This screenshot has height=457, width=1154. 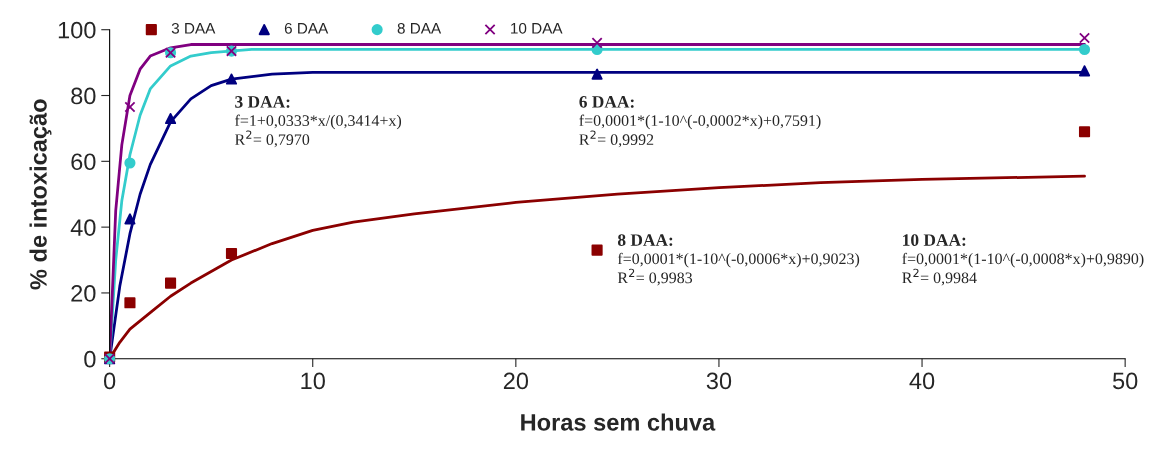 What do you see at coordinates (77, 30) in the screenshot?
I see `y-tick-label: 100` at bounding box center [77, 30].